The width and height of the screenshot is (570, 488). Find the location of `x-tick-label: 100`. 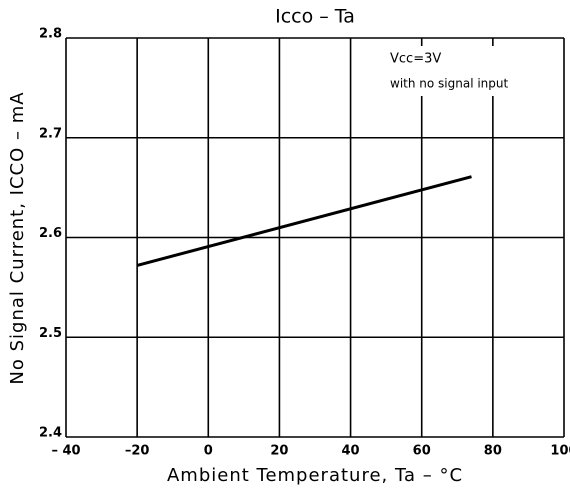

x-tick-label: 100 is located at coordinates (560, 451).